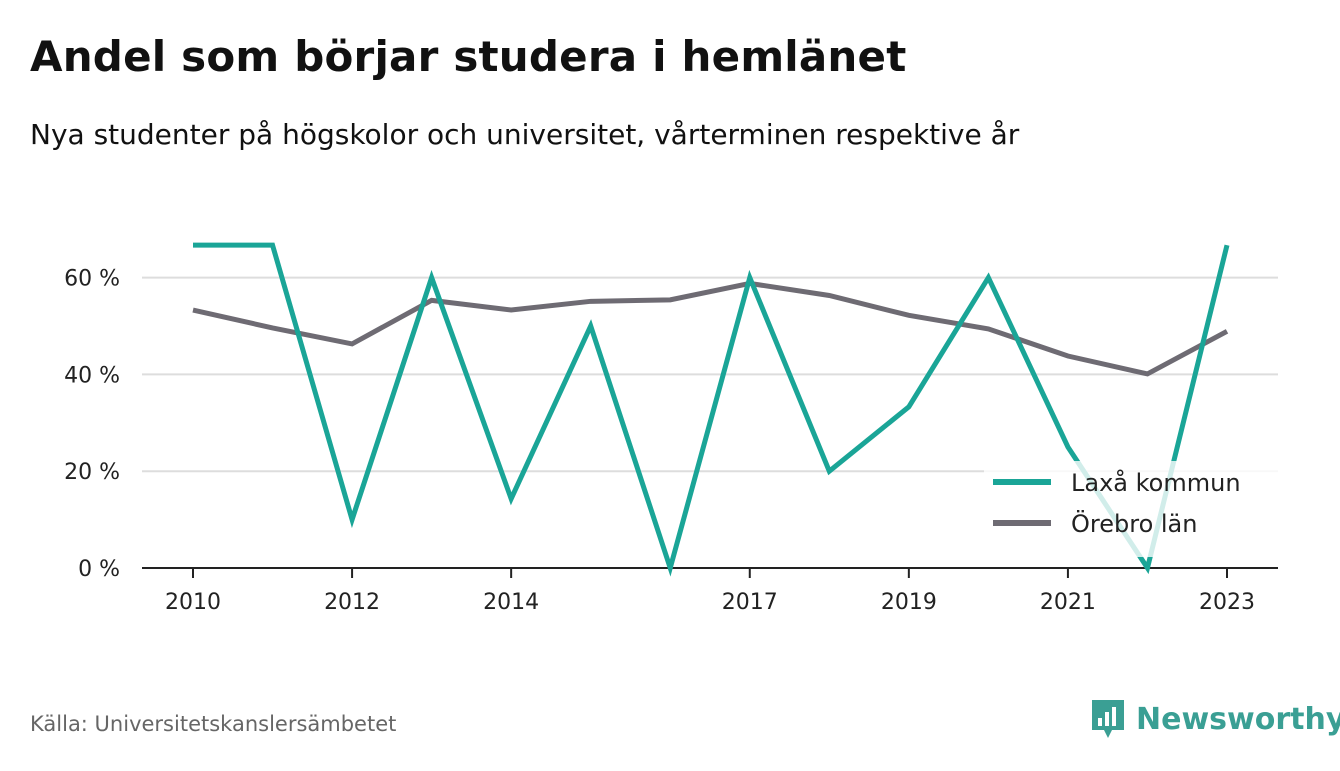 The width and height of the screenshot is (1340, 771). Describe the element at coordinates (213, 724) in the screenshot. I see `source-note: Källa: Universitetskanslersämbetet` at that location.